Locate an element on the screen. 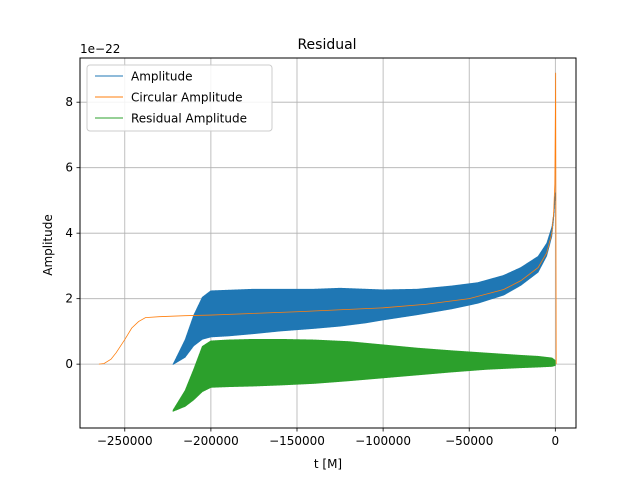 The width and height of the screenshot is (640, 480). x-tick-label: −150000 is located at coordinates (297, 441).